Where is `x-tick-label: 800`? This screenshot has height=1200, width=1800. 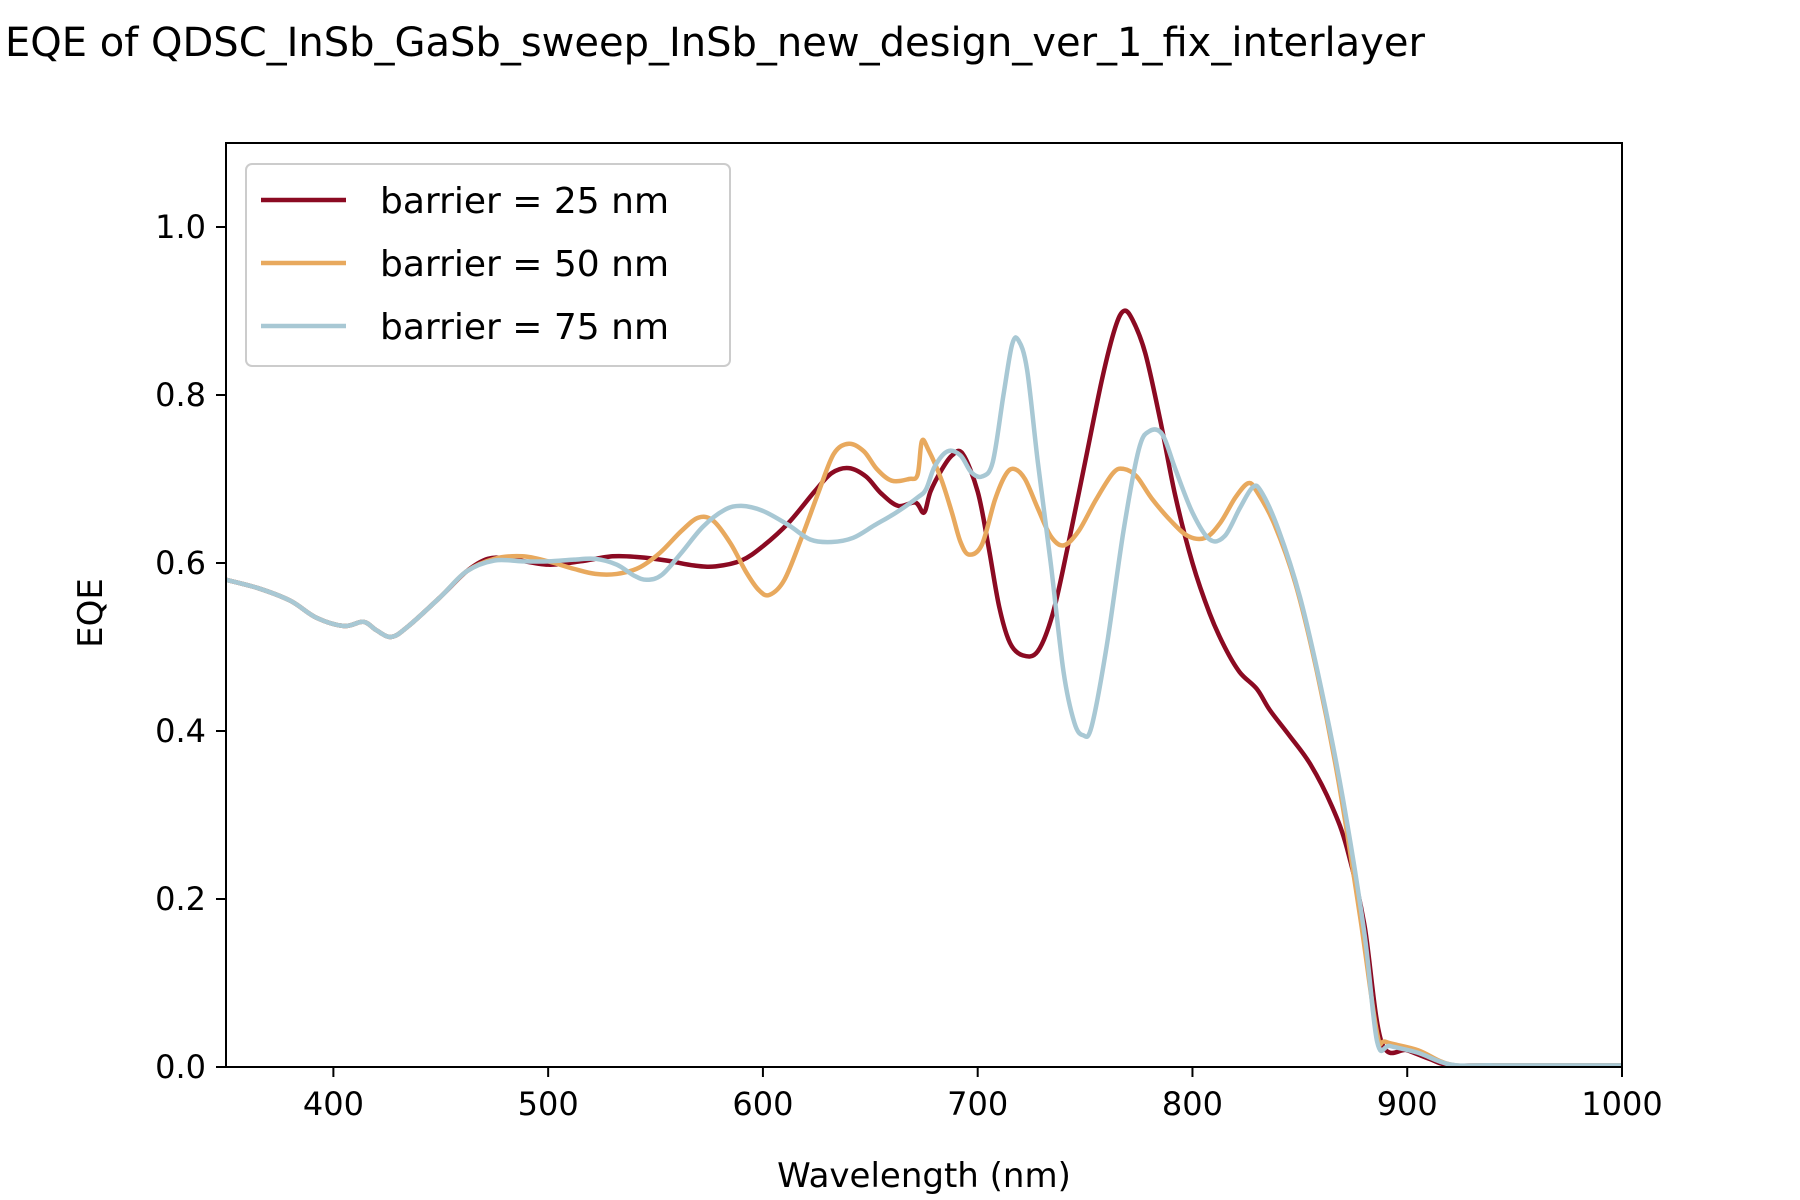 x-tick-label: 800 is located at coordinates (1192, 1104).